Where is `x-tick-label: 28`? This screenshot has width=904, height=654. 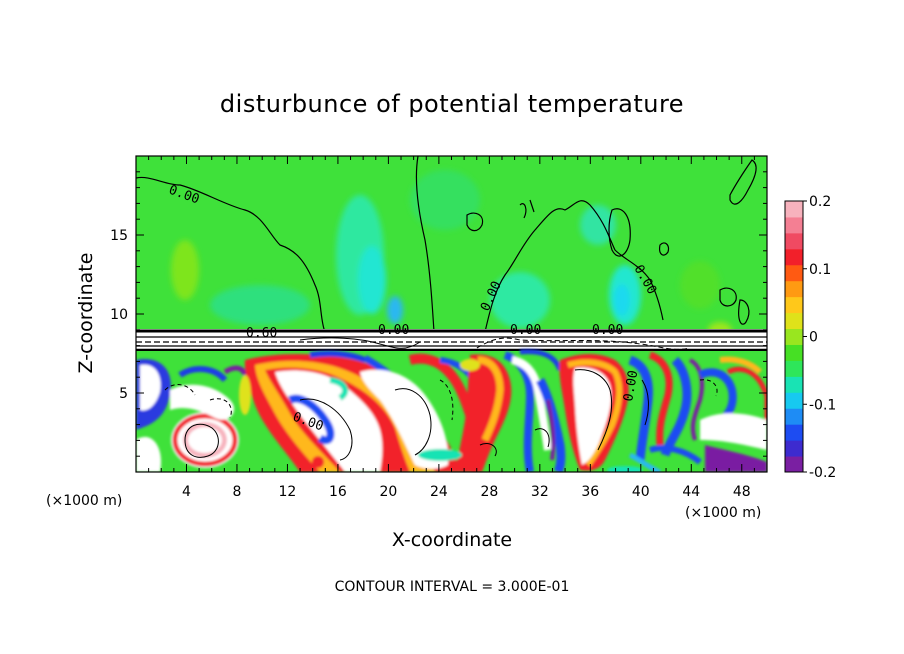
x-tick-label: 28 is located at coordinates (489, 492).